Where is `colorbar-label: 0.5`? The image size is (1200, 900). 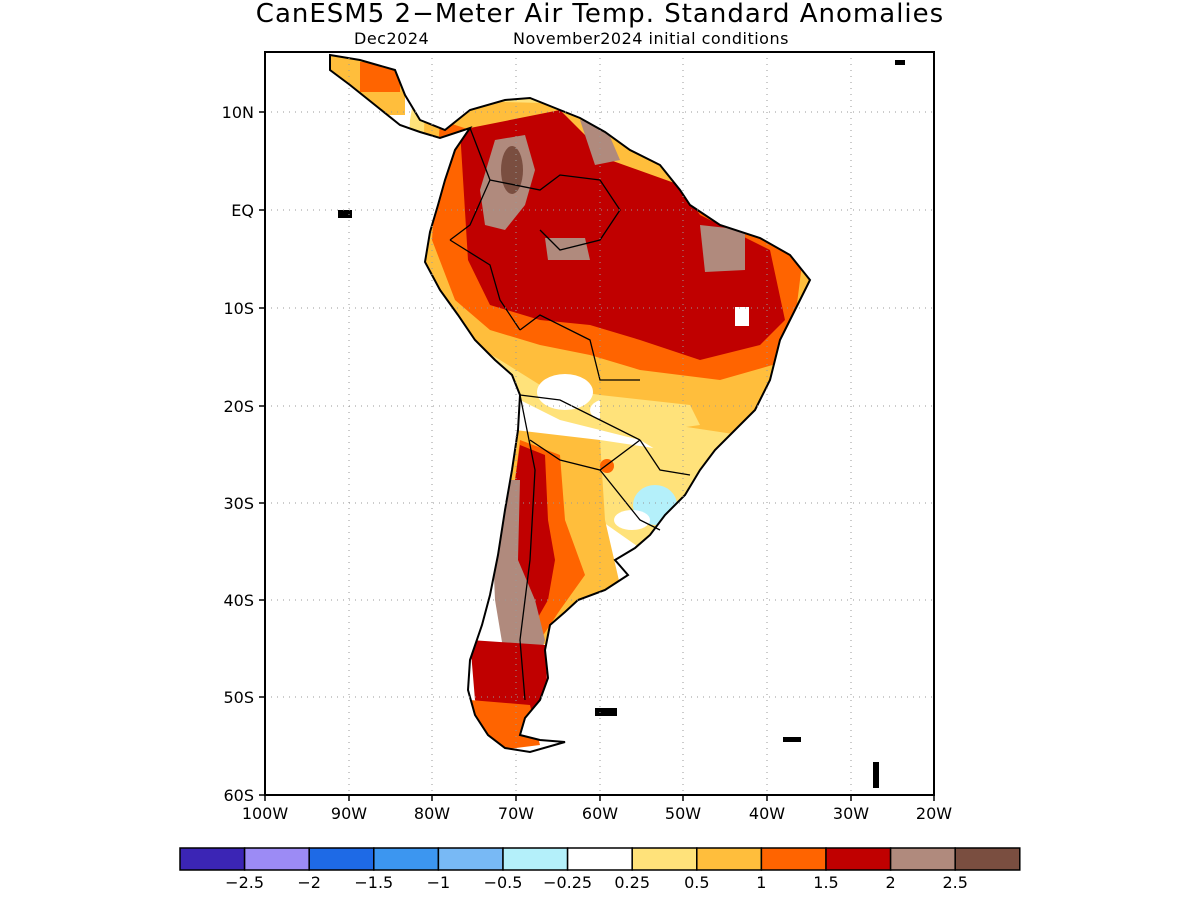 colorbar-label: 0.5 is located at coordinates (696, 882).